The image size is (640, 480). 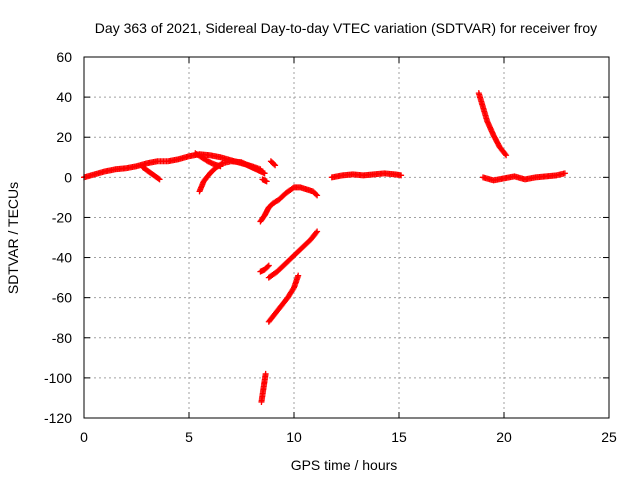 I want to click on series-arc8, so click(x=289, y=204).